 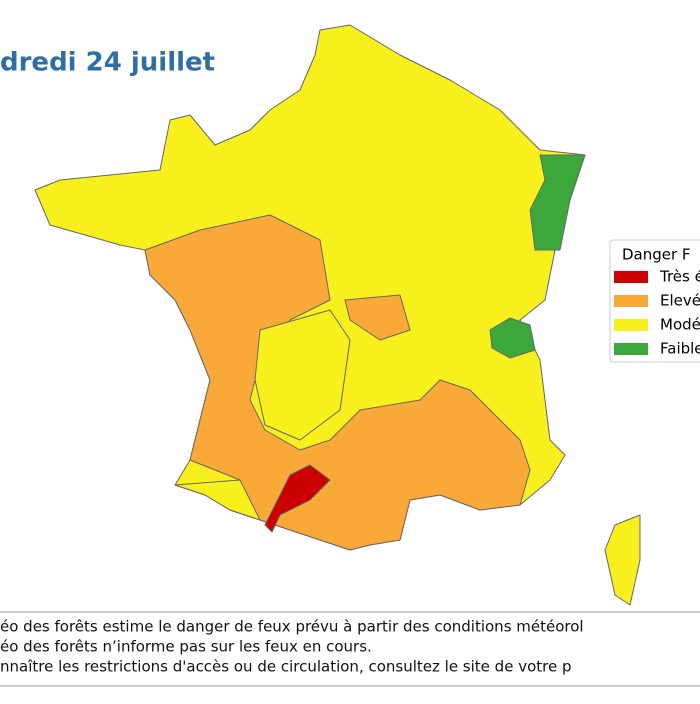 I want to click on legend-label: Faible, so click(x=680, y=349).